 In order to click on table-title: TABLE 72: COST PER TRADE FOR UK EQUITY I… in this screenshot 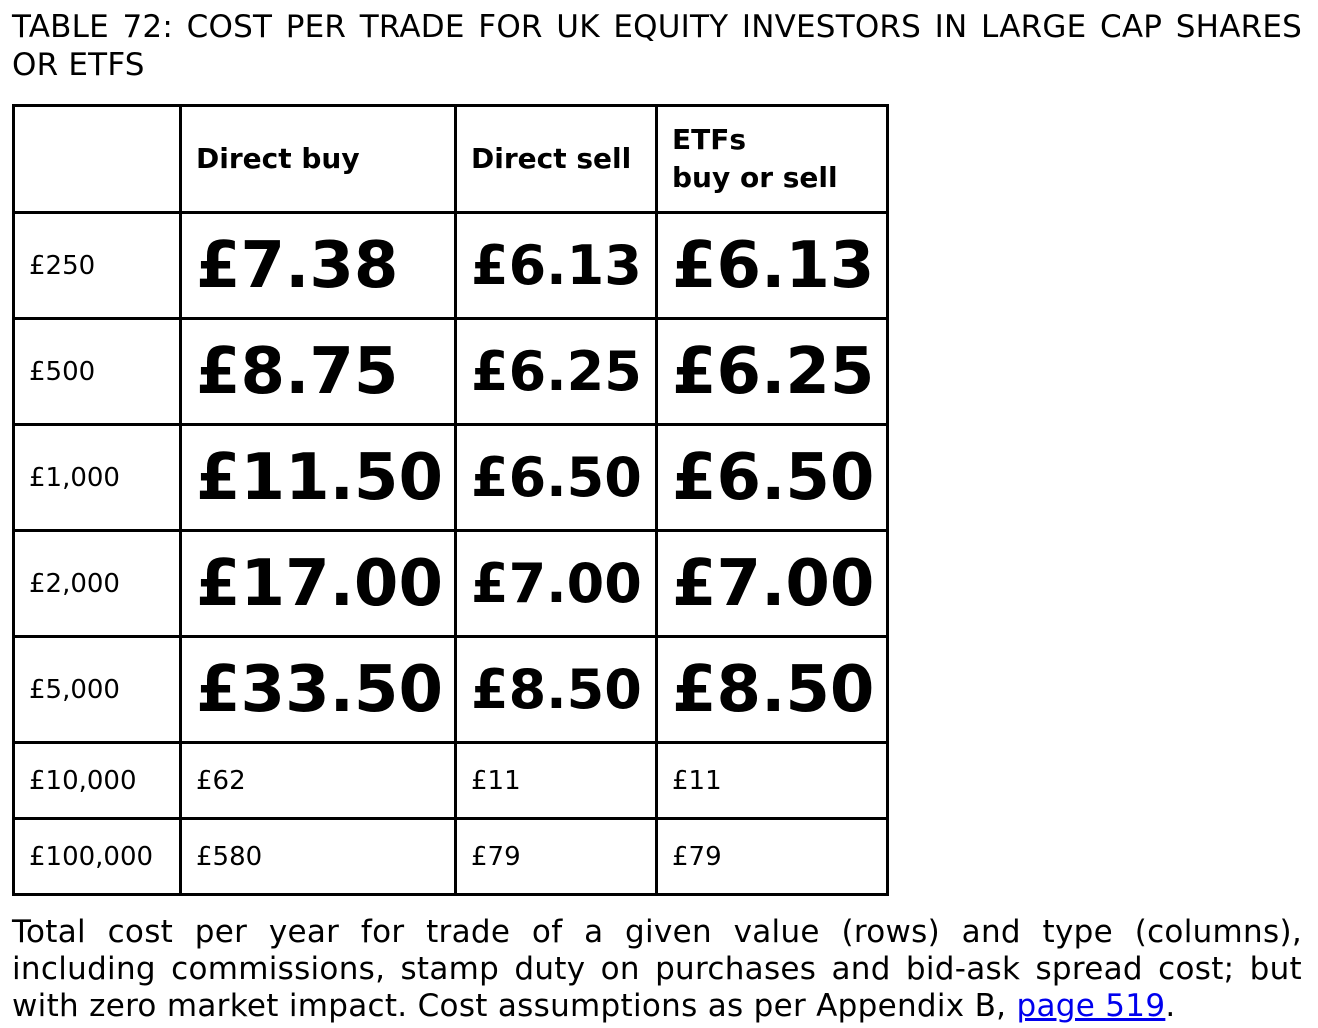, I will do `click(657, 46)`.